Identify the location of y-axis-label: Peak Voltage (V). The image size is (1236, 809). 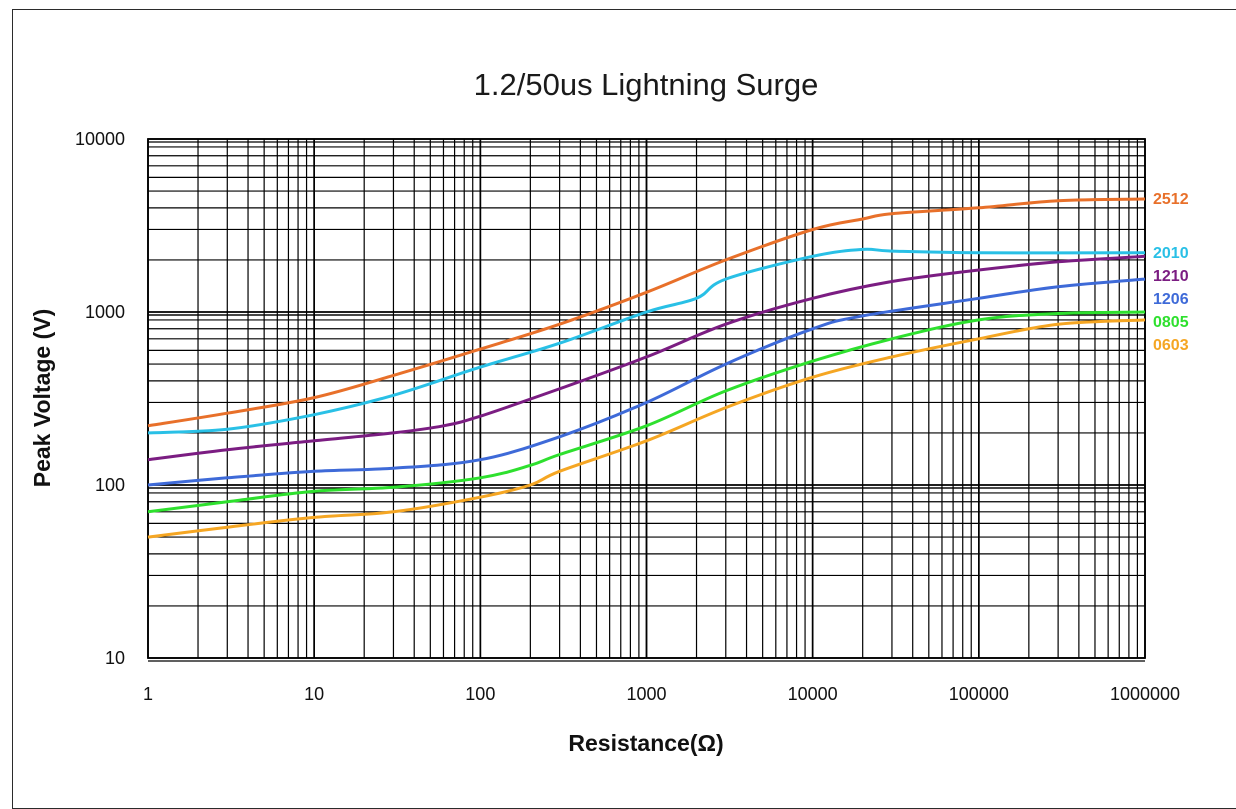
(42, 398).